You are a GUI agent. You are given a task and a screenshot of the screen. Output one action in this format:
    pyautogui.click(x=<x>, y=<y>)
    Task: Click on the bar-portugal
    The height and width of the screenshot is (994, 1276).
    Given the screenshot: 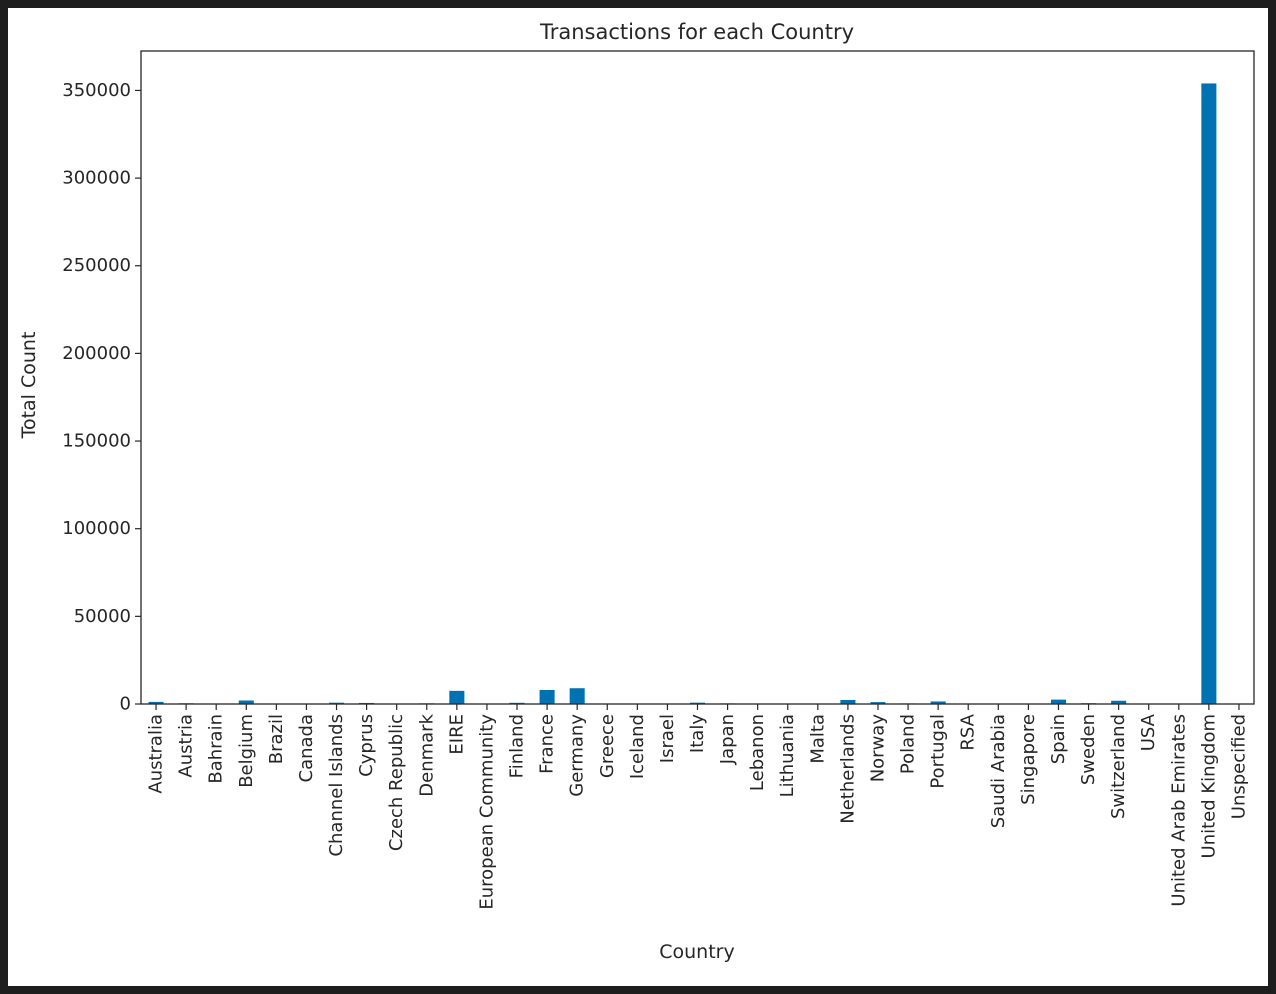 What is the action you would take?
    pyautogui.click(x=938, y=702)
    